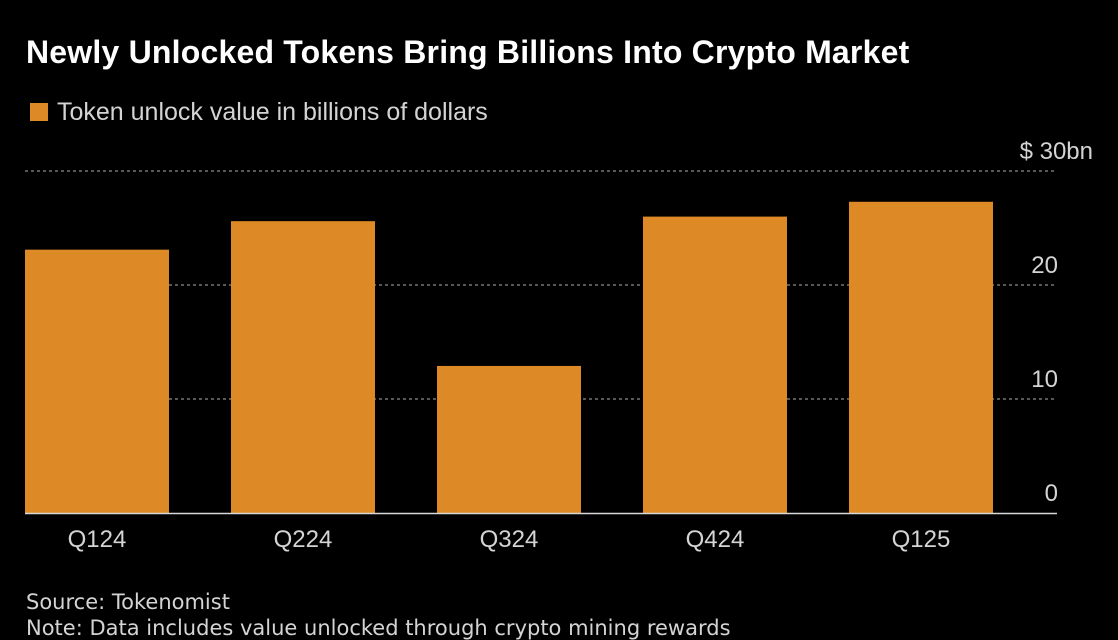  Describe the element at coordinates (303, 367) in the screenshot. I see `bar-q224` at that location.